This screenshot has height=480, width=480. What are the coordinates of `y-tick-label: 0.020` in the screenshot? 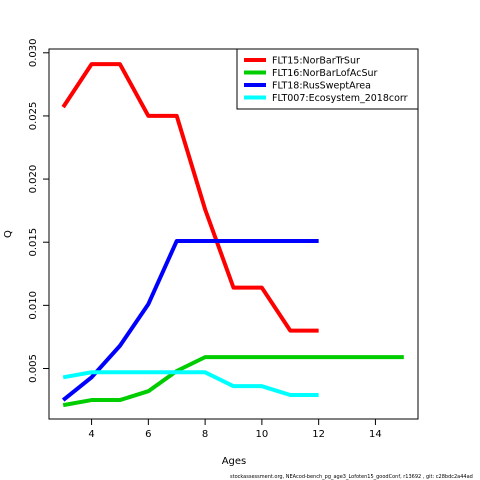 It's located at (33, 179).